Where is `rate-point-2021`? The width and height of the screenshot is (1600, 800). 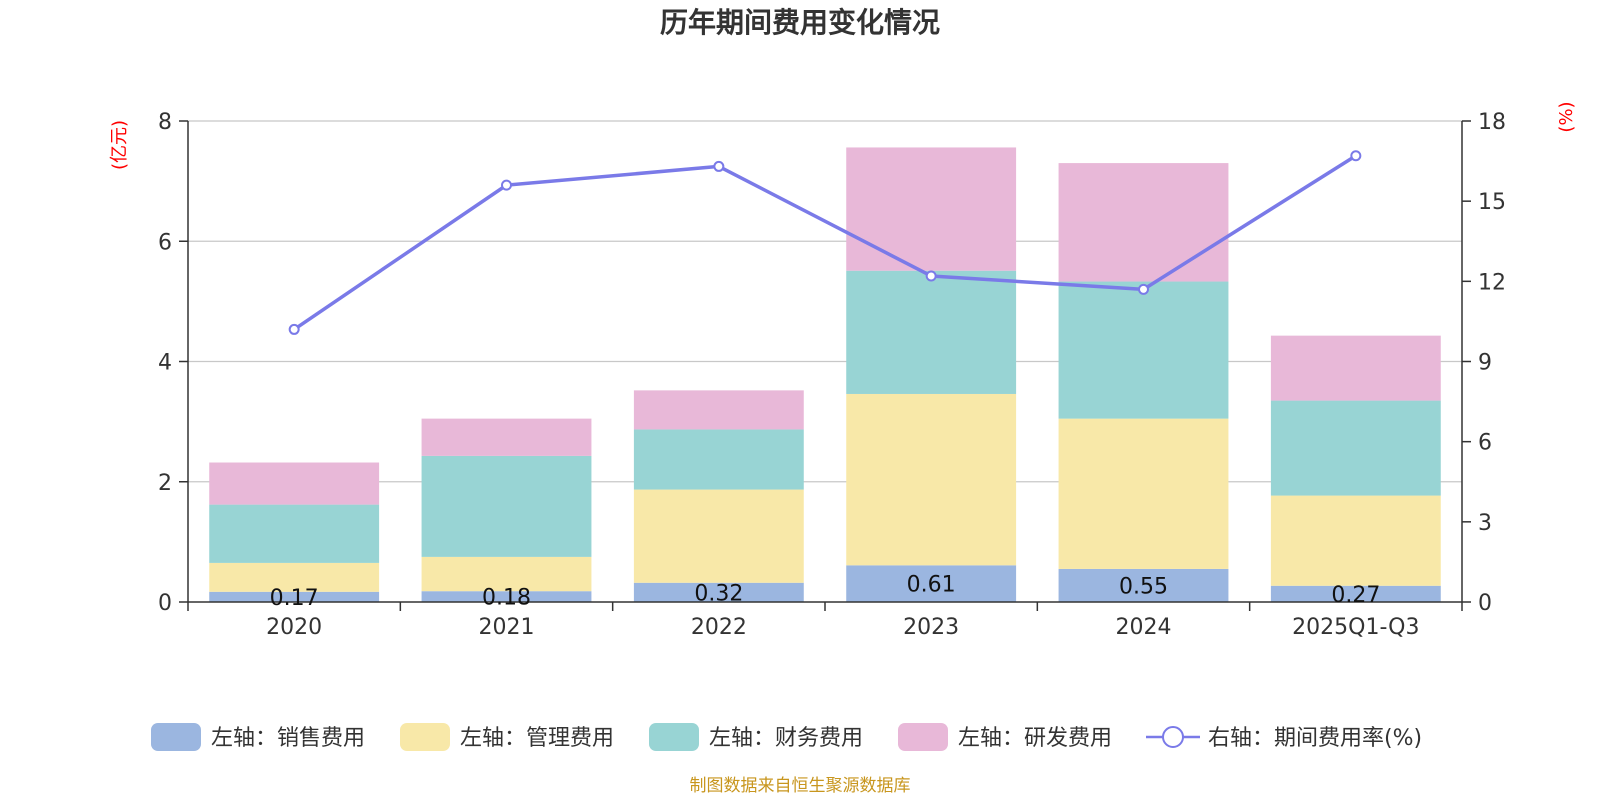 rate-point-2021 is located at coordinates (506, 185).